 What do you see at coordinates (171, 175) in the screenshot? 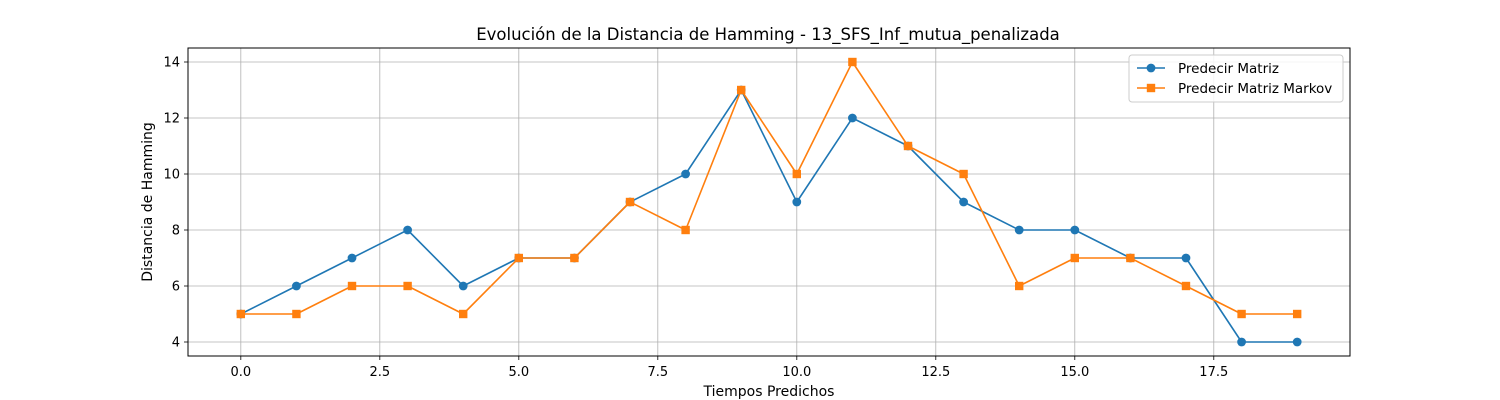
I see `y-tick-label: 10` at bounding box center [171, 175].